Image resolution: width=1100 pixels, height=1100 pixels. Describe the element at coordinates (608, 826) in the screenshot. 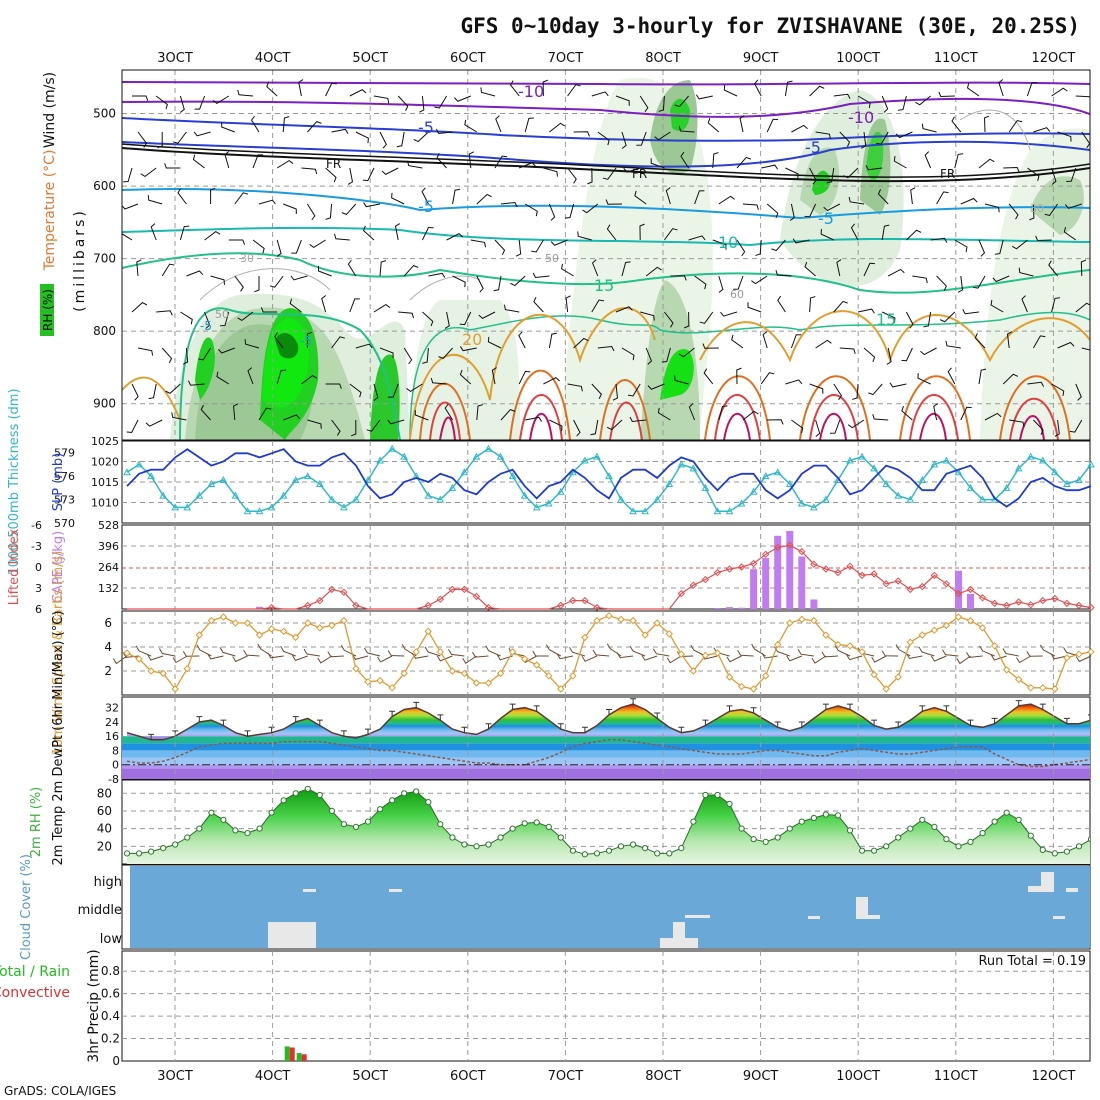

I see `rh-area` at that location.